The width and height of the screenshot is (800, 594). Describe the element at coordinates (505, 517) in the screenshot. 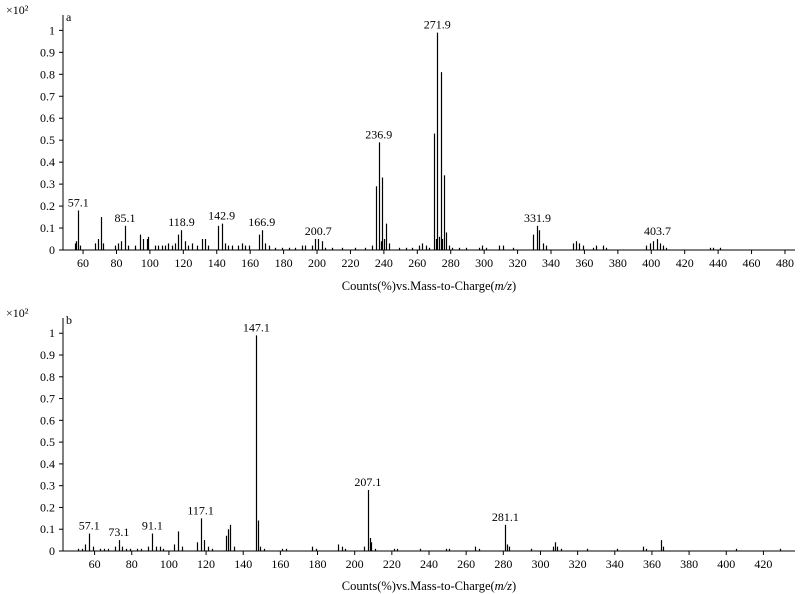

I see `peak-label: 281.1` at that location.